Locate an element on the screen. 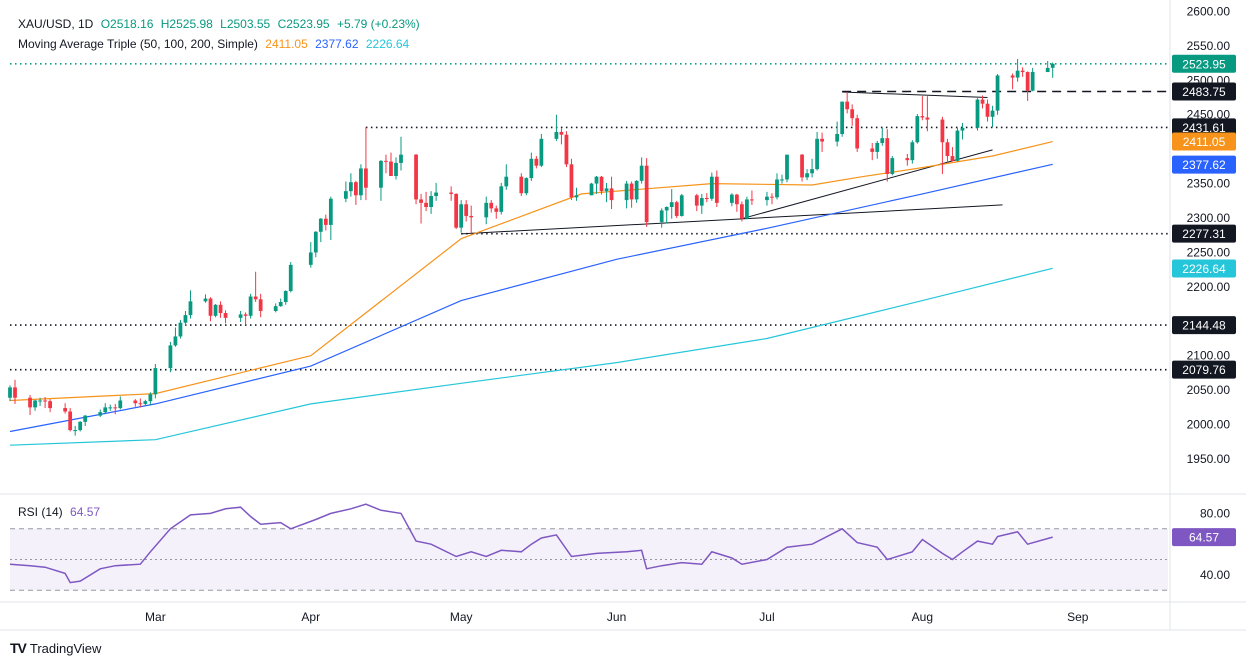 This screenshot has width=1246, height=668. trendlines is located at coordinates (732, 163).